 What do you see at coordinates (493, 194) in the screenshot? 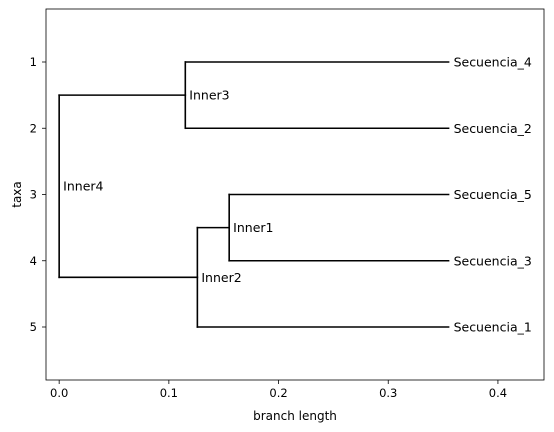
I see `leaf-label: Secuencia_5` at bounding box center [493, 194].